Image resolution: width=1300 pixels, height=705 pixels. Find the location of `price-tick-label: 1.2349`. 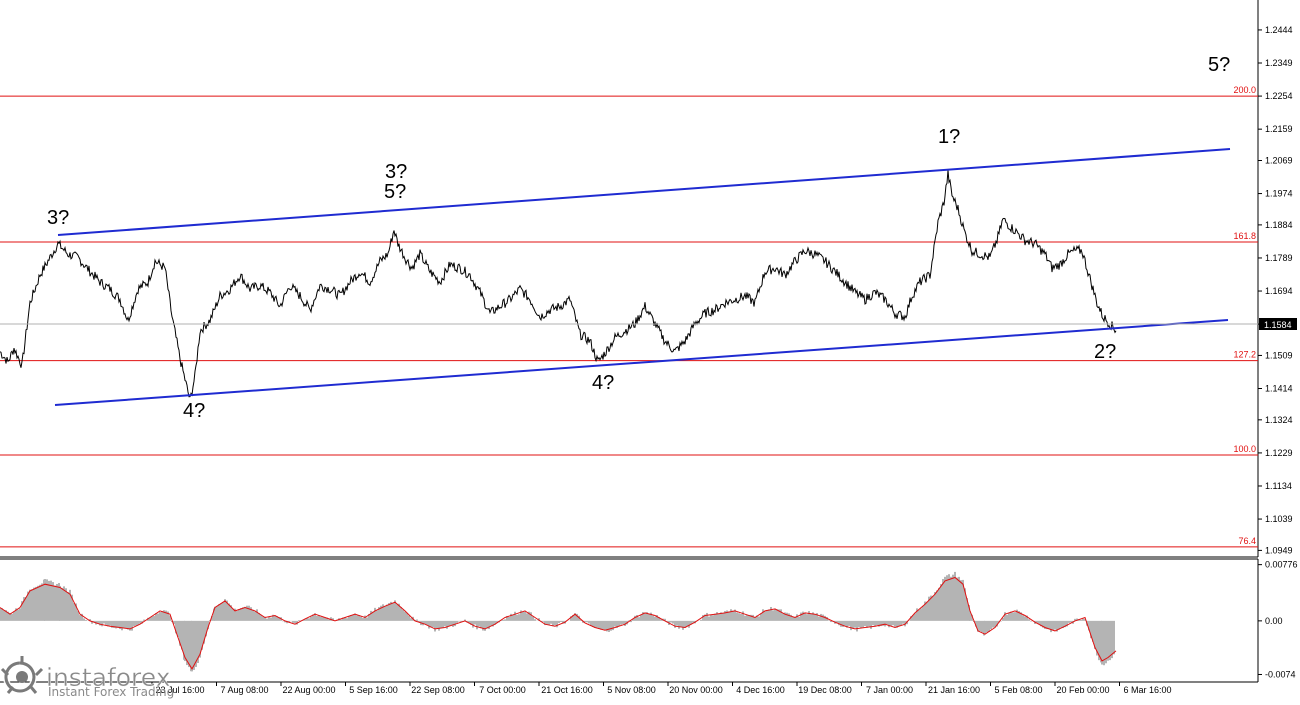

price-tick-label: 1.2349 is located at coordinates (1279, 63).